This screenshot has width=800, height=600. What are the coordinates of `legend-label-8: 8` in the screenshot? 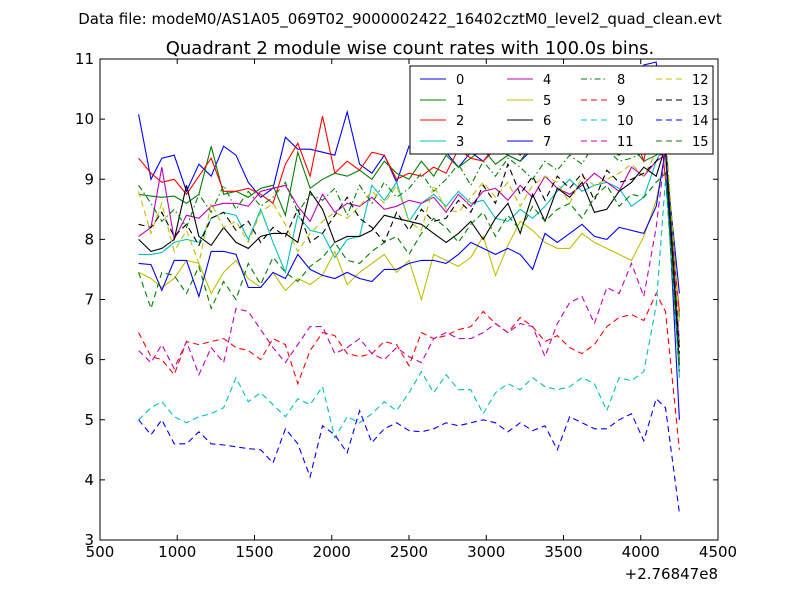 It's located at (621, 80).